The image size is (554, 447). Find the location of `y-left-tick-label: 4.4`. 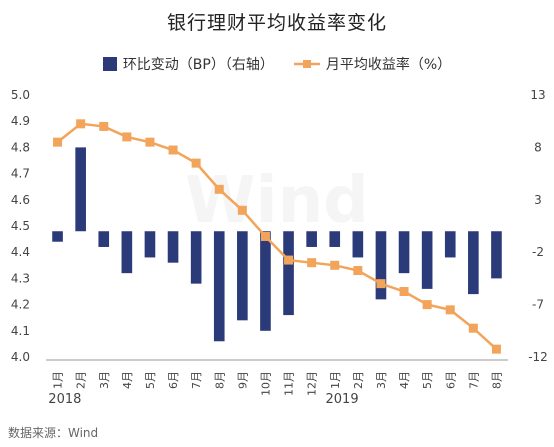

y-left-tick-label: 4.4 is located at coordinates (20, 252).